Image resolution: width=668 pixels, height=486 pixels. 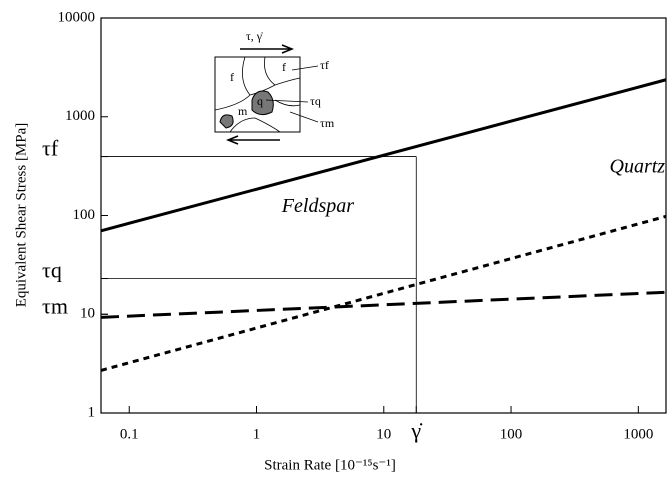 What do you see at coordinates (129, 434) in the screenshot?
I see `x-tick-label: 0.1` at bounding box center [129, 434].